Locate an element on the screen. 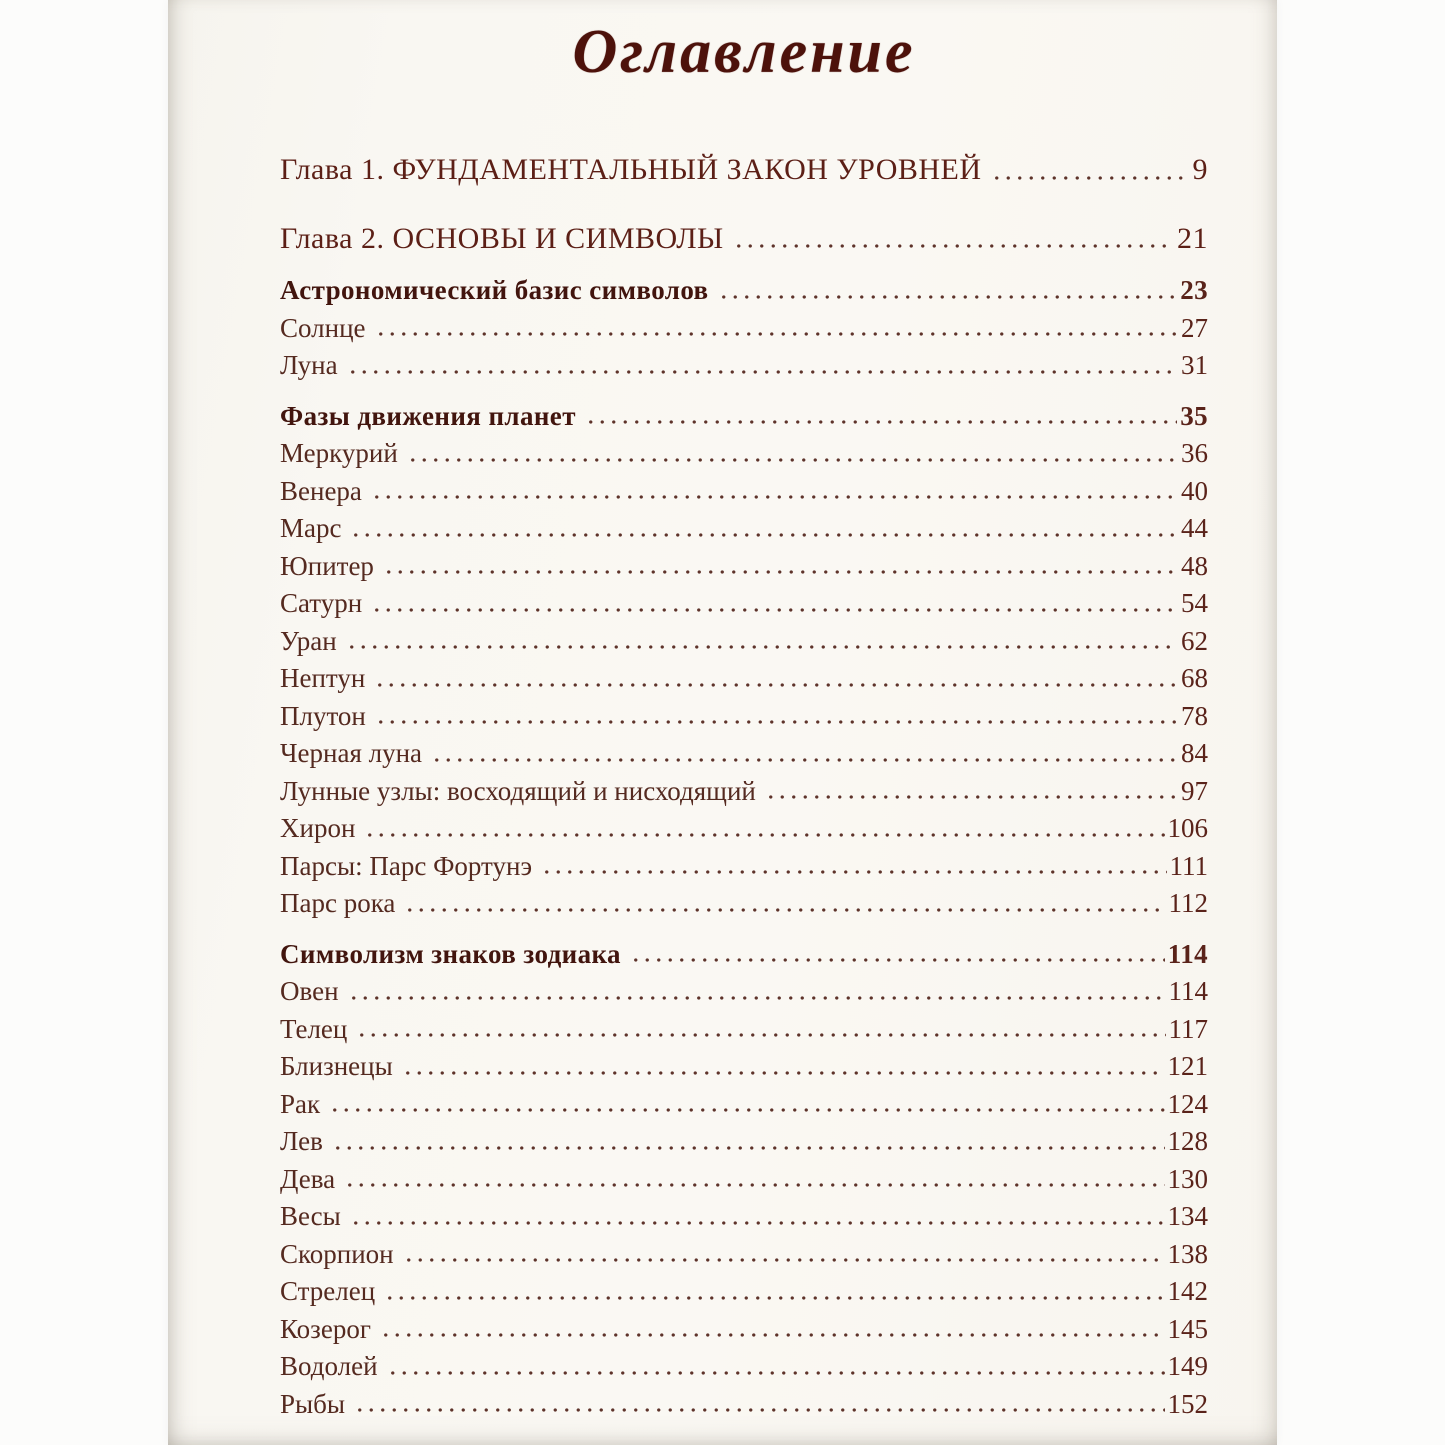 Image resolution: width=1445 pixels, height=1445 pixels. toc-row: Дева 130 is located at coordinates (744, 1176).